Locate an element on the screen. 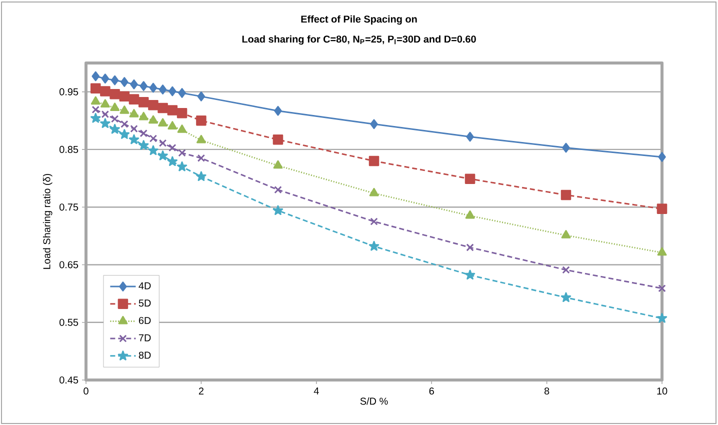 Image resolution: width=718 pixels, height=425 pixels. x-axis-title: S/D % is located at coordinates (374, 401).